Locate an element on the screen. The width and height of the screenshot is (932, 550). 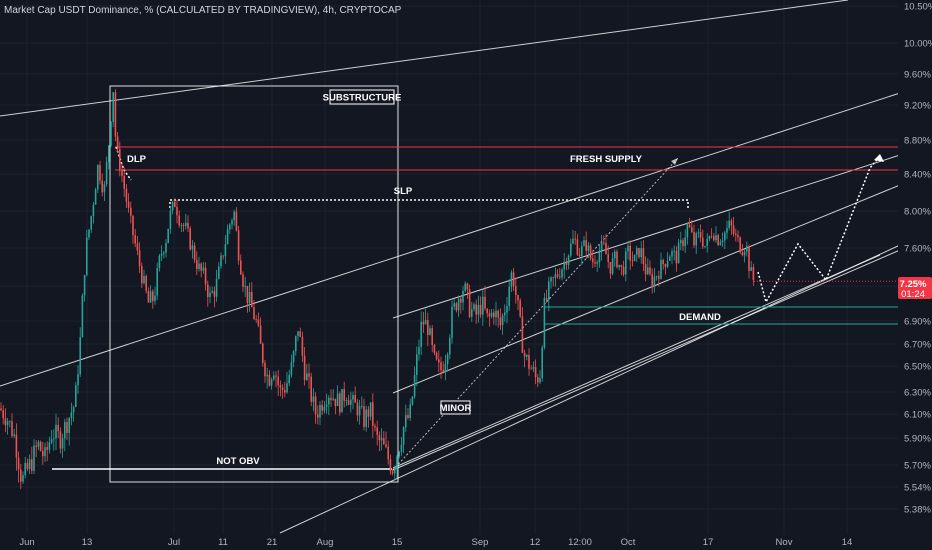
time-axis: Jun 13 Jul 11 21 Aug 15 Sep 12 12:00 Oct 17 Nov 14 is located at coordinates (466, 542).